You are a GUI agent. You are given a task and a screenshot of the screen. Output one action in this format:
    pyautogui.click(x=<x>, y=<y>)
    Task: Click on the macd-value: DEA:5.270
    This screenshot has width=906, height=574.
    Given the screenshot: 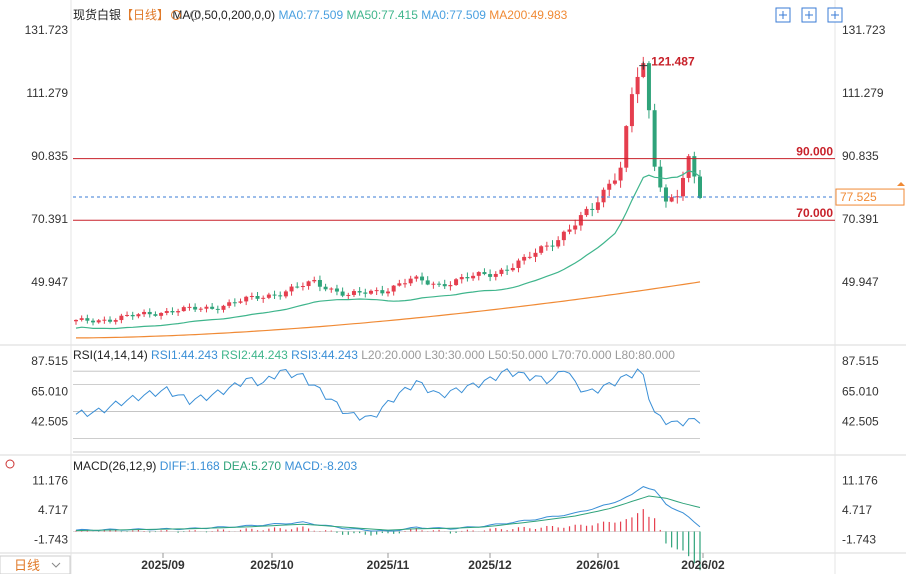 What is the action you would take?
    pyautogui.click(x=253, y=466)
    